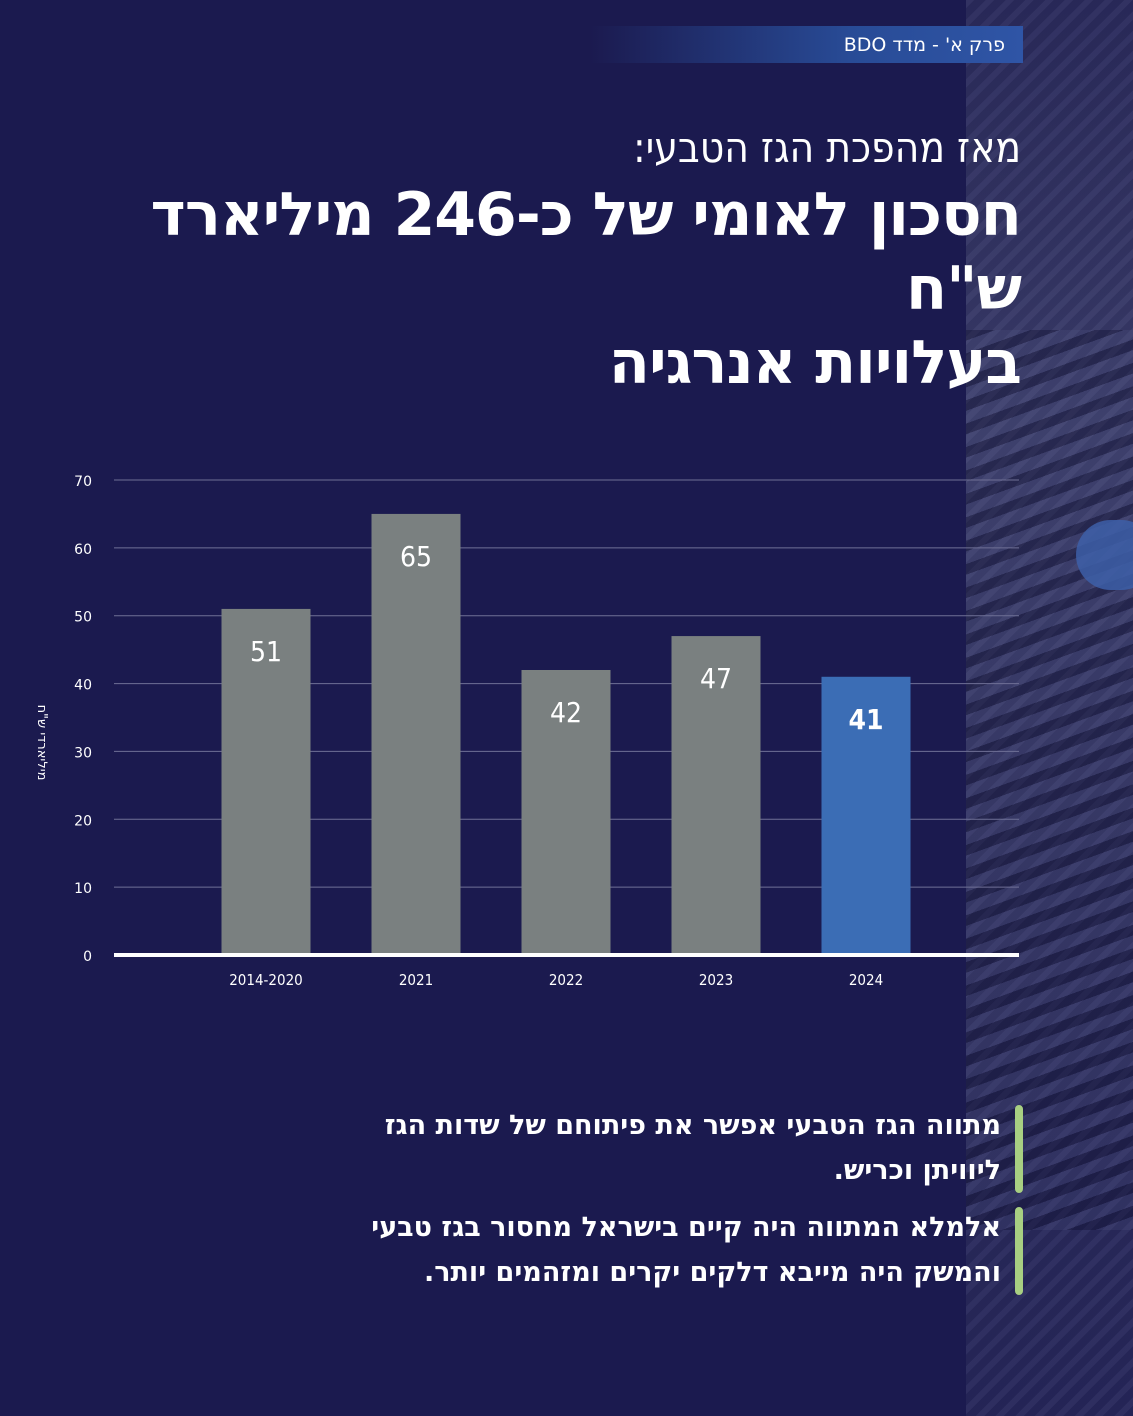 The width and height of the screenshot is (1133, 1416). Describe the element at coordinates (266, 651) in the screenshot. I see `bar-value-label: 51` at that location.